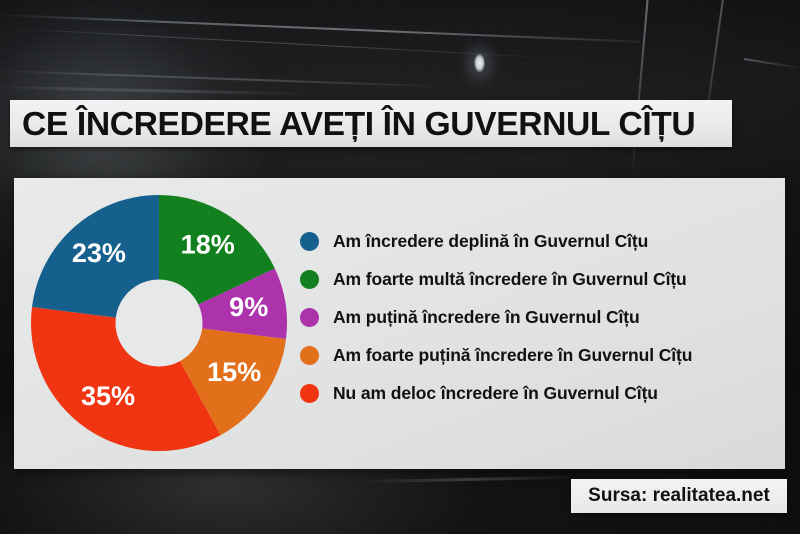 Image resolution: width=800 pixels, height=534 pixels. I want to click on legend-item-label: Am încredere deplină în Guvernul Cîțu, so click(491, 240).